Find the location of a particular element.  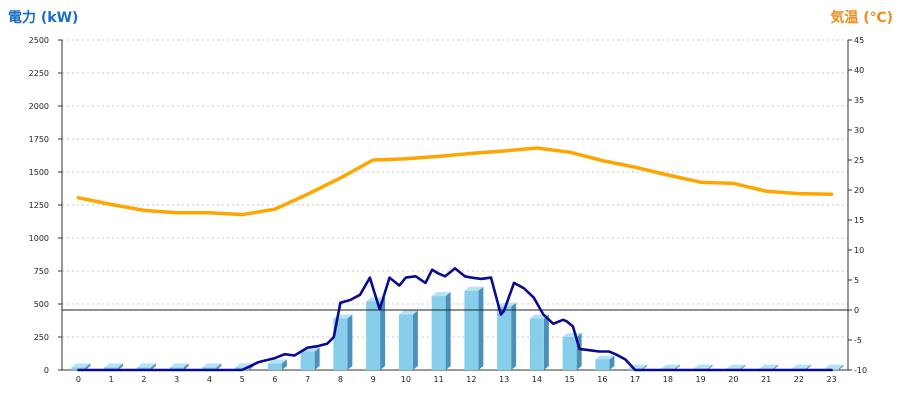

left-tick-label: 2000 is located at coordinates (39, 106).